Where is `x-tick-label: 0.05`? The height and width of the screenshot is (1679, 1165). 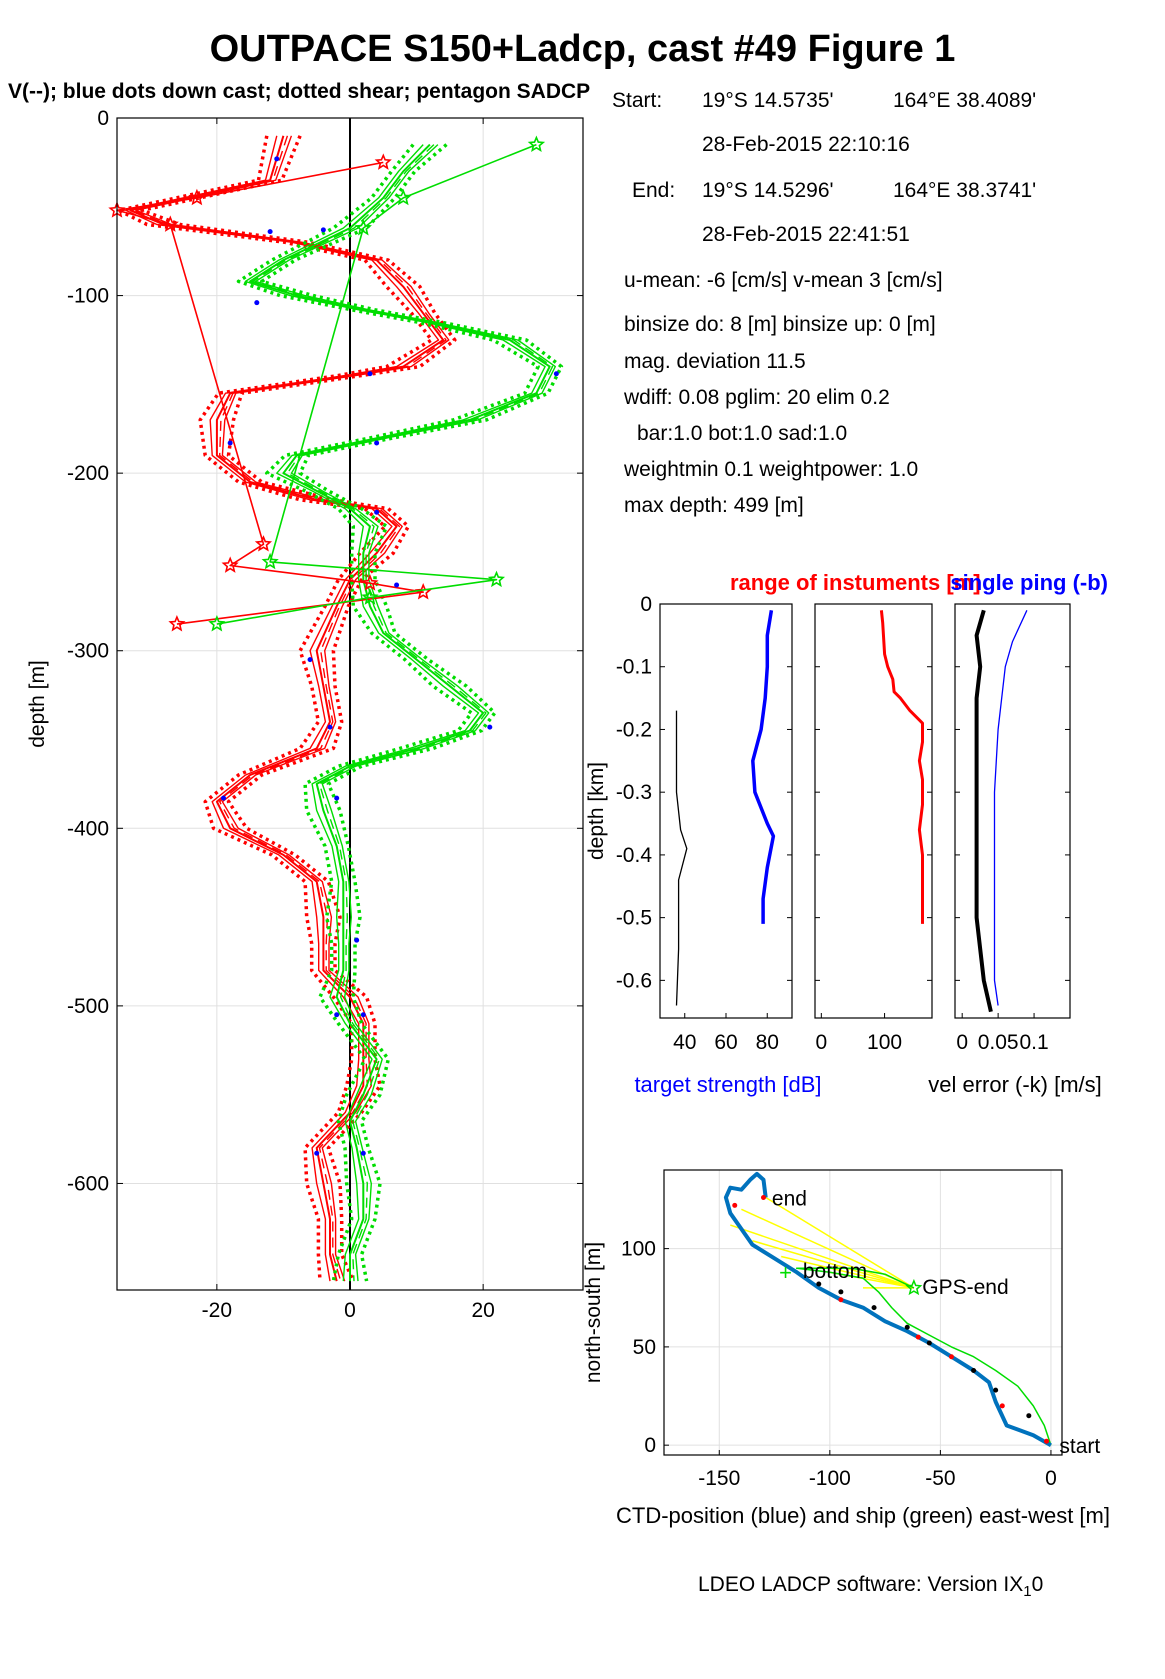 x-tick-label: 0.05 is located at coordinates (998, 1042).